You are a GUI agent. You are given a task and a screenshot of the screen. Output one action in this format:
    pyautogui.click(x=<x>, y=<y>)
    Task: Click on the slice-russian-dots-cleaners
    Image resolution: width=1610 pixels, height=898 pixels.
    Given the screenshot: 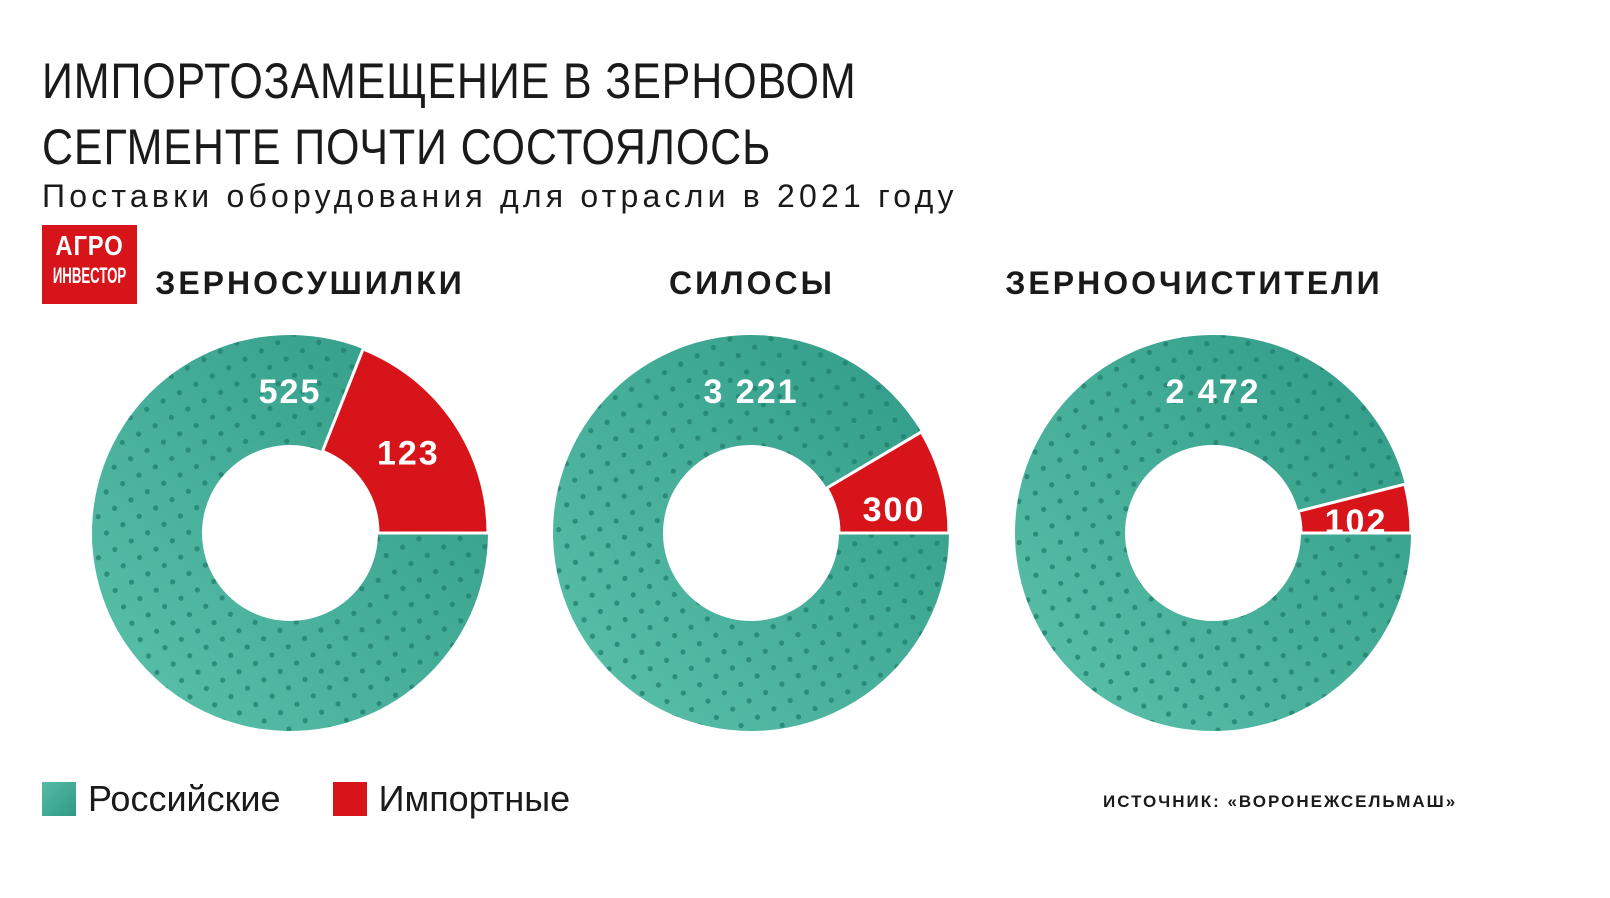 What is the action you would take?
    pyautogui.click(x=1213, y=533)
    